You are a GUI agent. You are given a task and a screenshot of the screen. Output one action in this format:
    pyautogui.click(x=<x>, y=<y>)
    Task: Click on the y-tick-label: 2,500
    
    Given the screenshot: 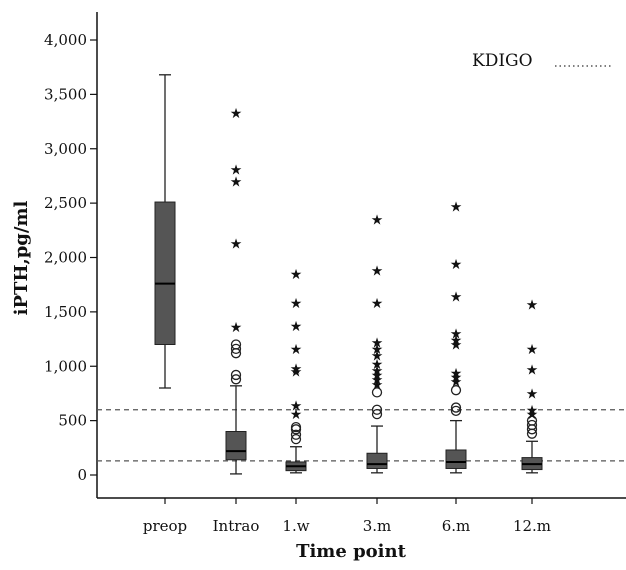 What is the action you would take?
    pyautogui.click(x=65, y=203)
    